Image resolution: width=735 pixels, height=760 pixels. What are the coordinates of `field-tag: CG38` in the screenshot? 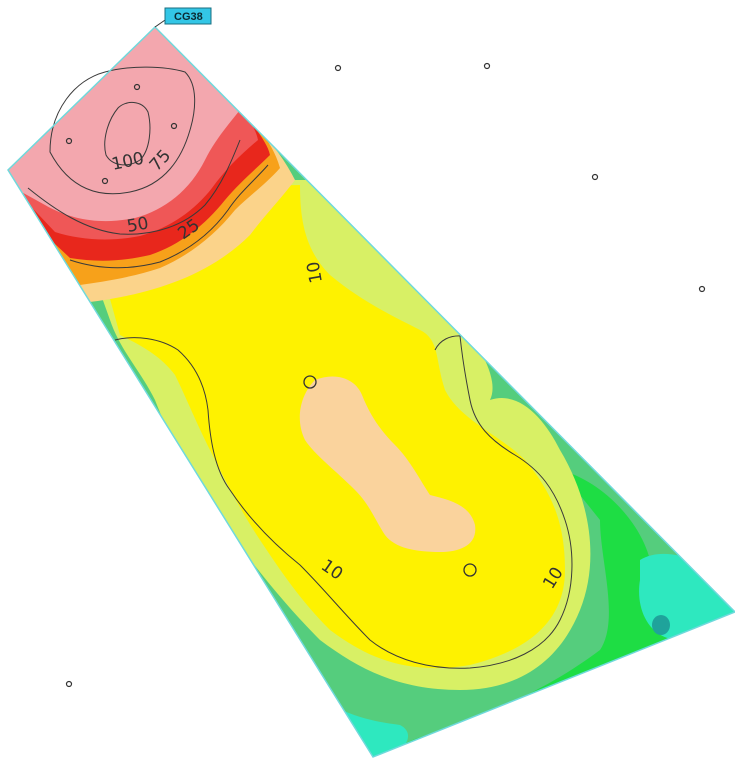 It's located at (183, 17).